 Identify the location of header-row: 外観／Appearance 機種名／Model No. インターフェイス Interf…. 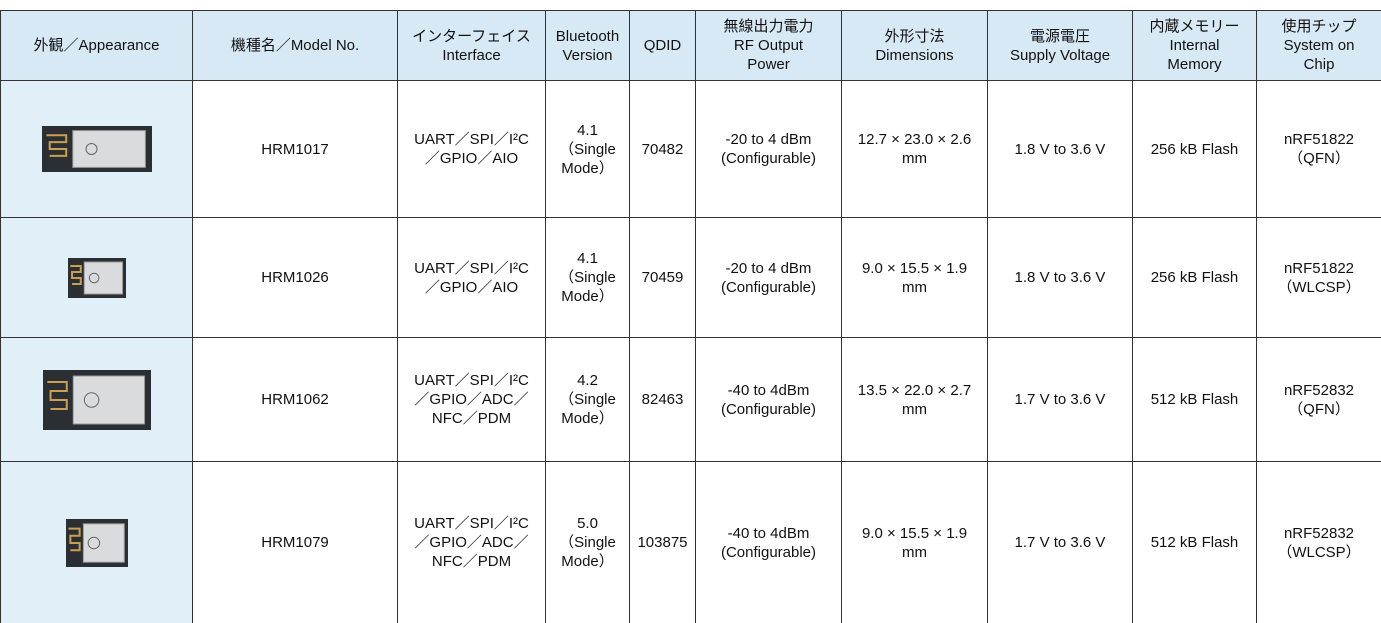
(690, 45).